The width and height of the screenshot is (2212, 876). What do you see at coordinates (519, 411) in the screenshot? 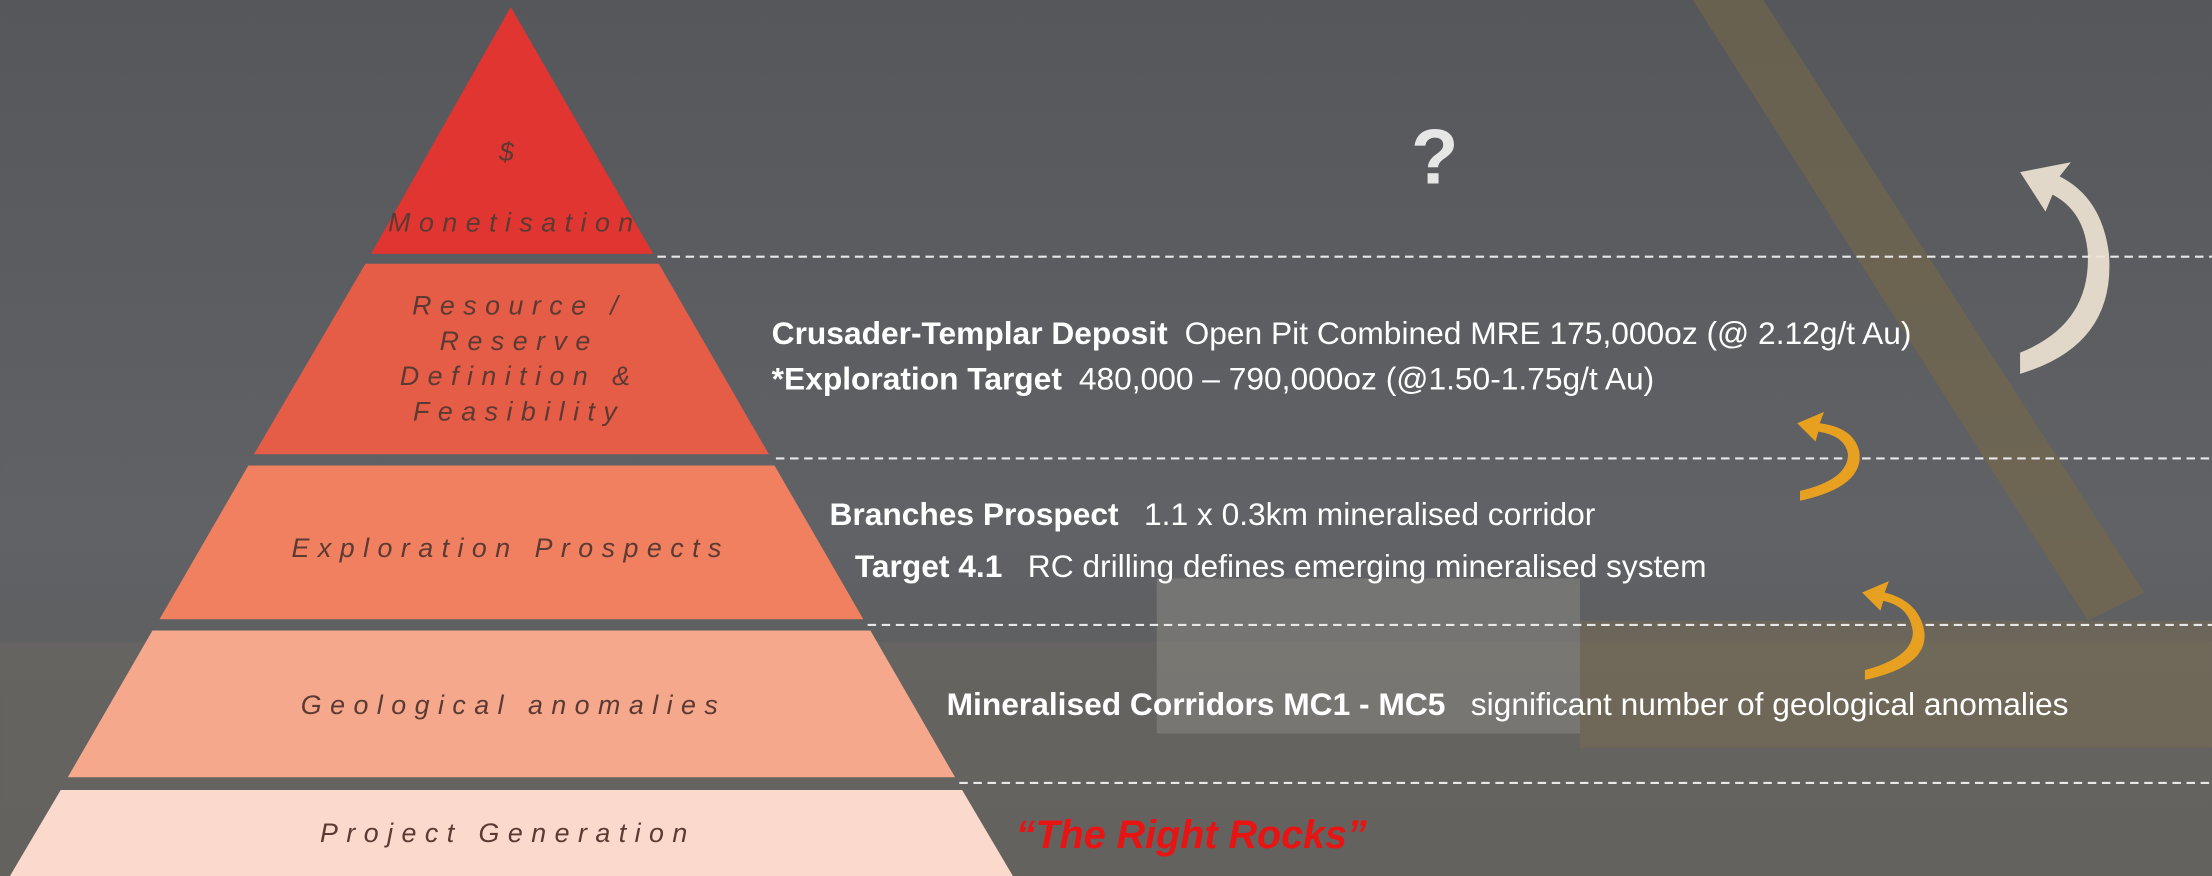
I see `level-label: Feasibility` at bounding box center [519, 411].